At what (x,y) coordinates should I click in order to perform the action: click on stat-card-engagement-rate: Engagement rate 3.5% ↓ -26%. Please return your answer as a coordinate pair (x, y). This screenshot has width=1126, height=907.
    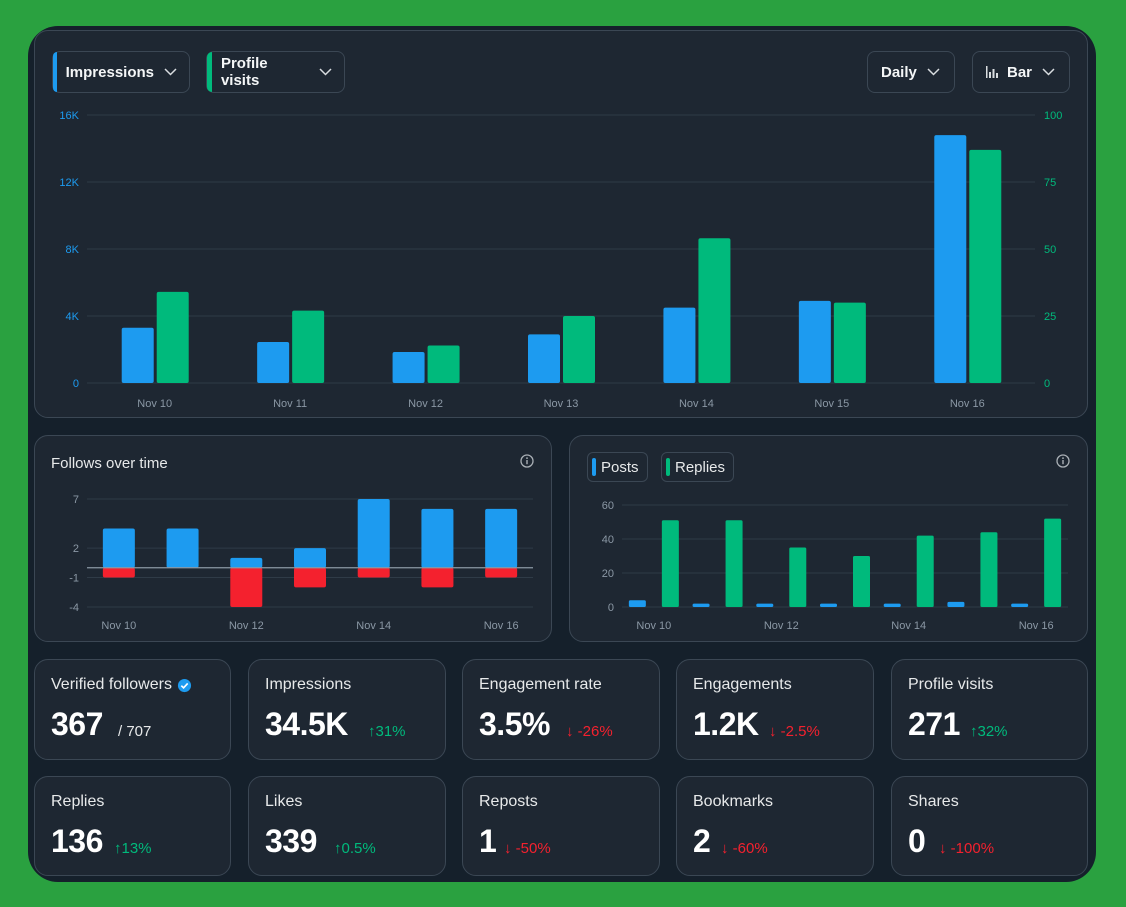
    Looking at the image, I should click on (561, 709).